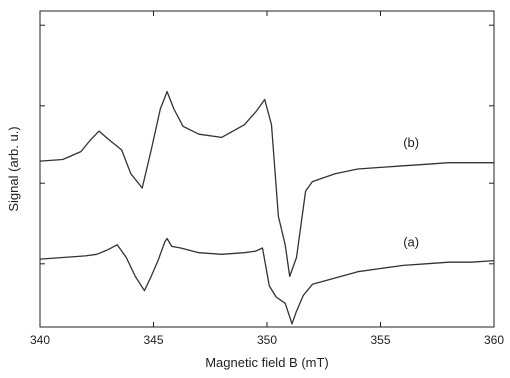 This screenshot has height=378, width=510. I want to click on series-annotation-a: (a), so click(411, 241).